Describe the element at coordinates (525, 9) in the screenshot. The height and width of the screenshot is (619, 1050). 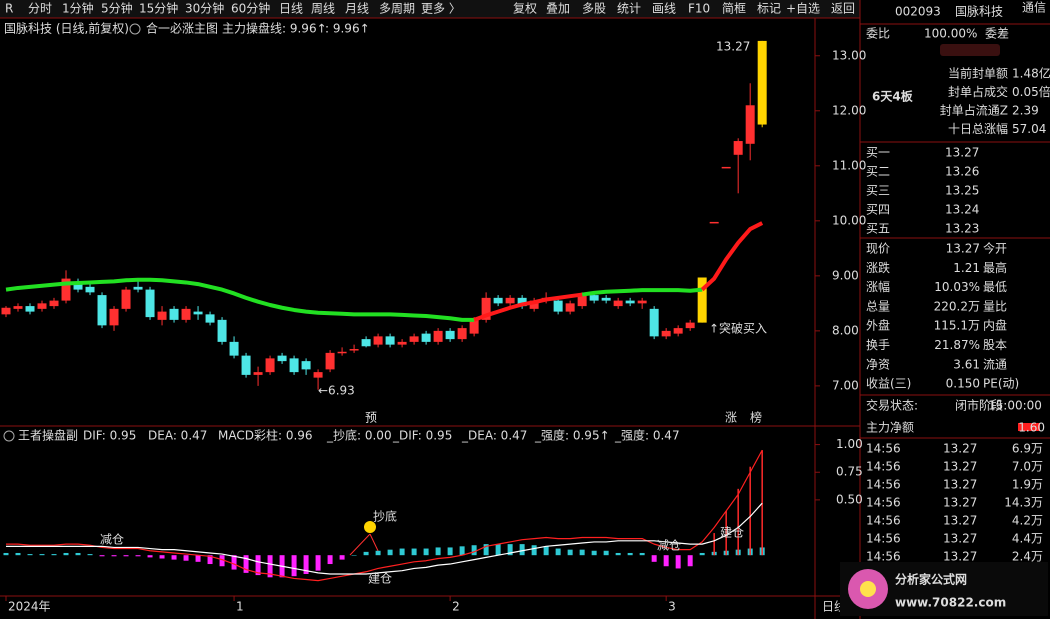
I see `toolbar-button: 复权` at that location.